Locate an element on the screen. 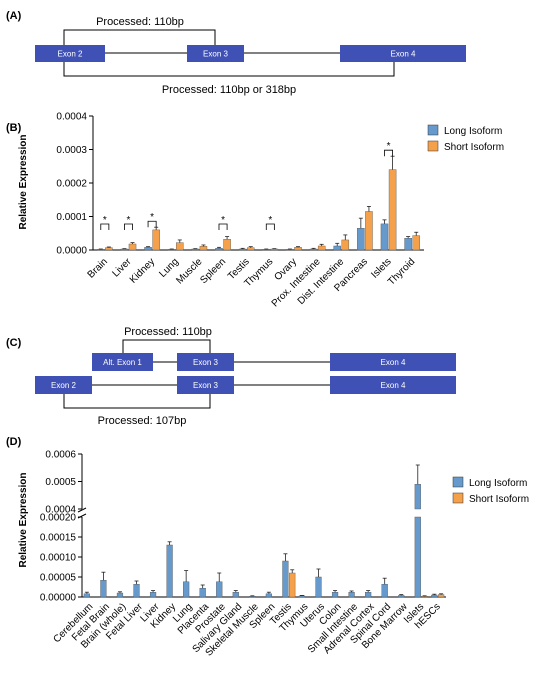  top-bracket-c-label: Processed: 110bp is located at coordinates (168, 332).